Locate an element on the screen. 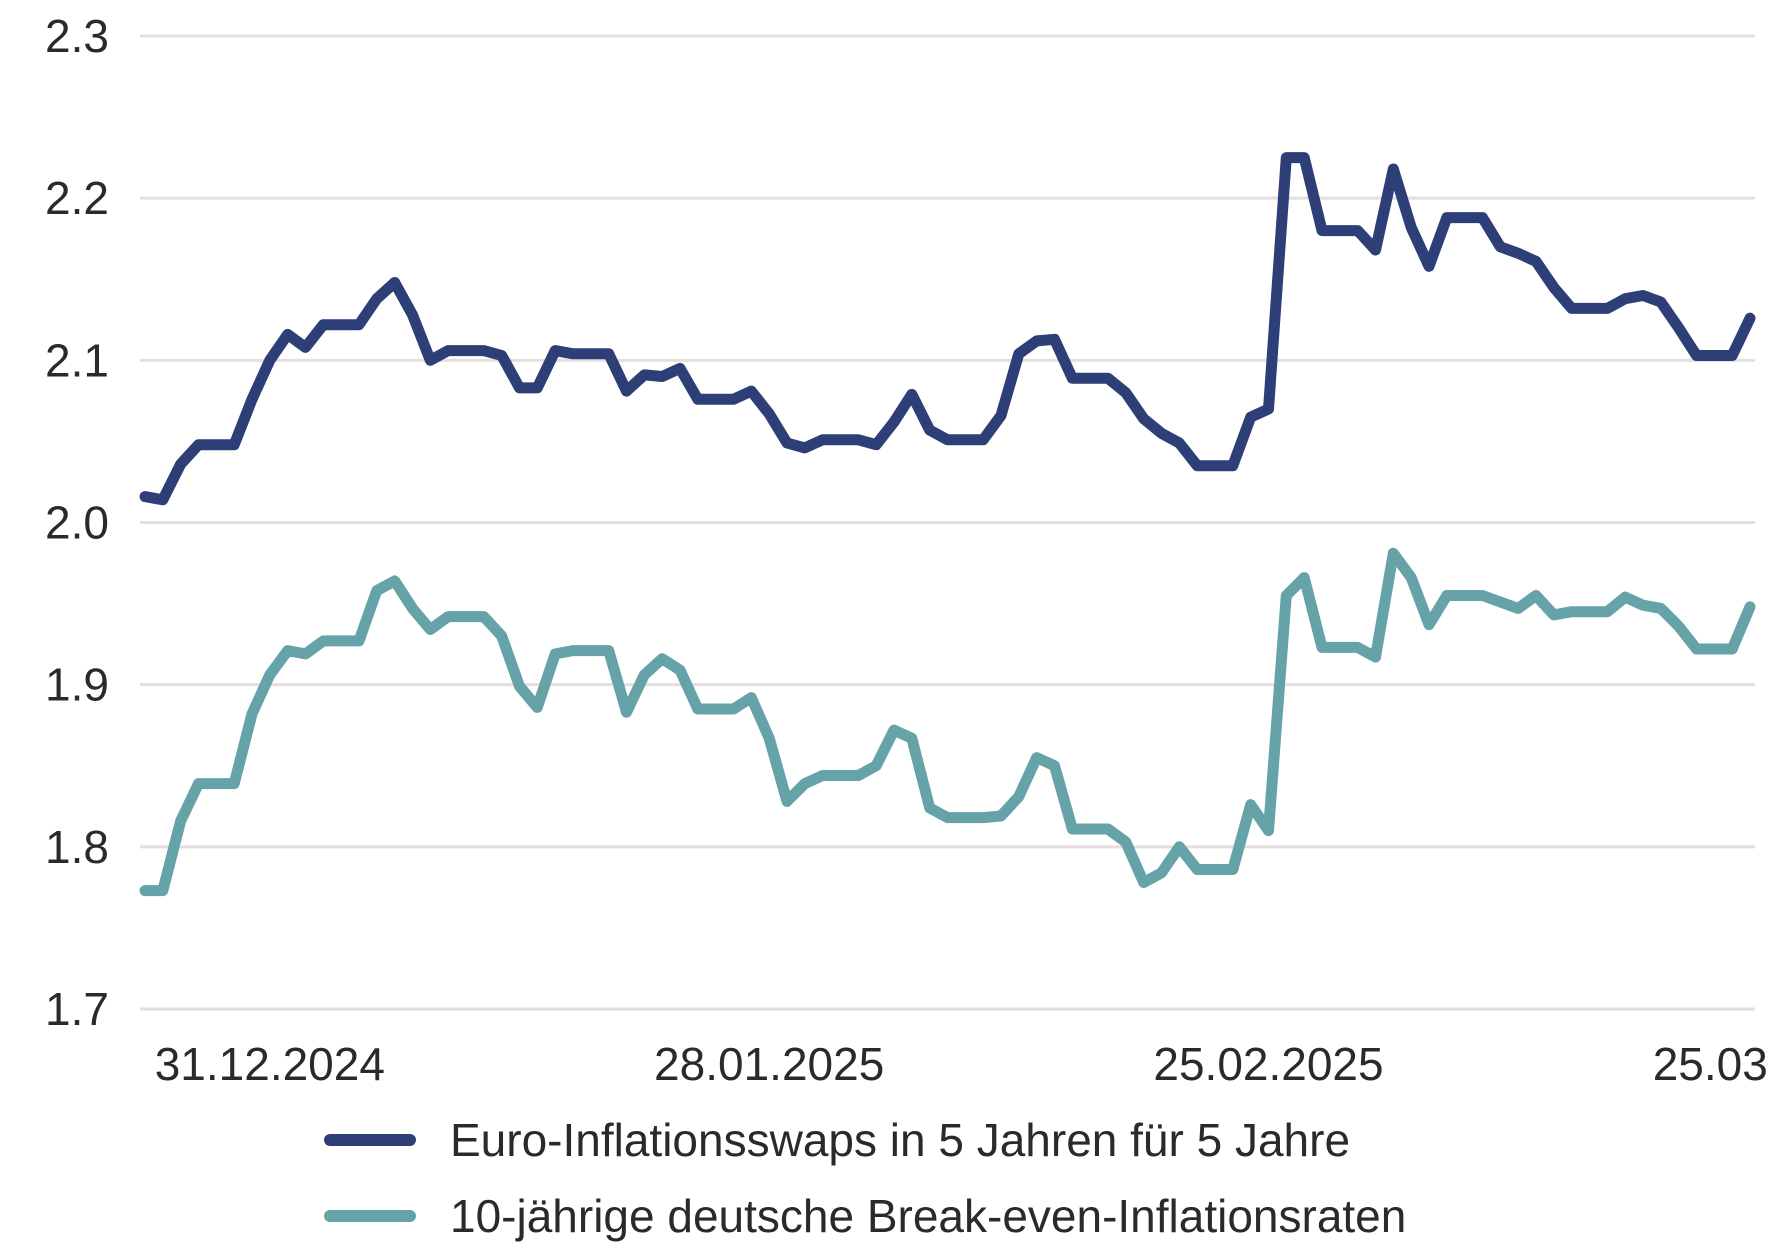  y-tick-label: 1.8 is located at coordinates (77, 847).